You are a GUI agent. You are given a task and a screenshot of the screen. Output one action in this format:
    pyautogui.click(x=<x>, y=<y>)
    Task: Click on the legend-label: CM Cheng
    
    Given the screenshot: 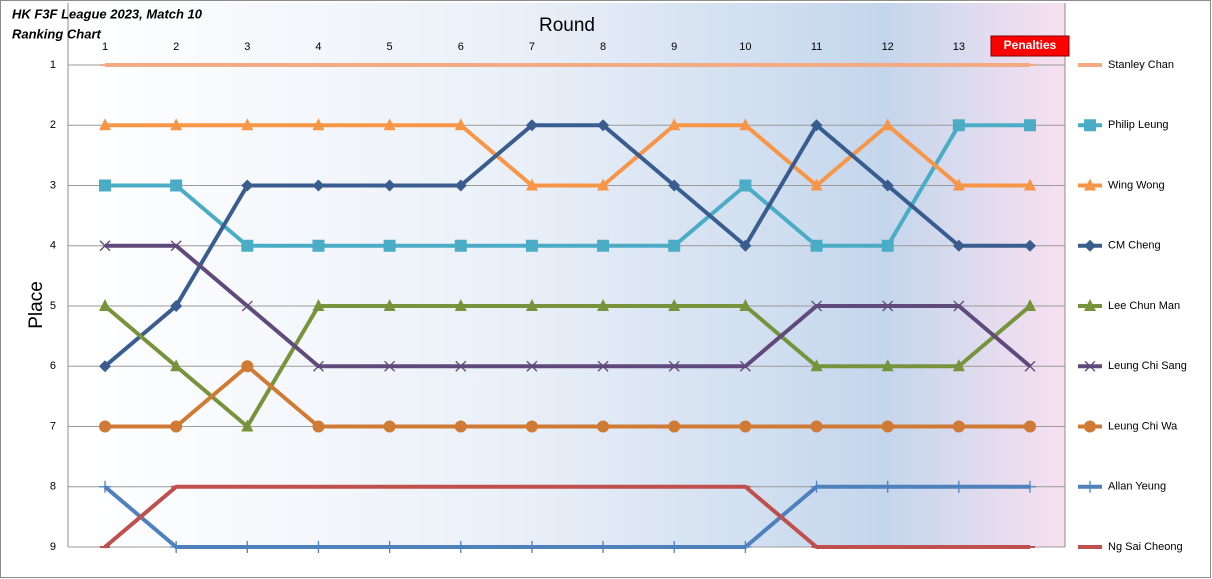 What is the action you would take?
    pyautogui.click(x=1134, y=246)
    